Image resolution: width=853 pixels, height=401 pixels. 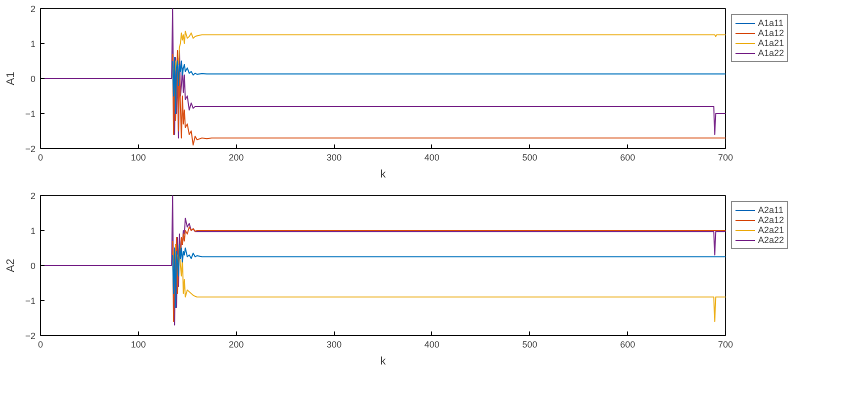 I want to click on legend-label: A1a11, so click(x=771, y=23).